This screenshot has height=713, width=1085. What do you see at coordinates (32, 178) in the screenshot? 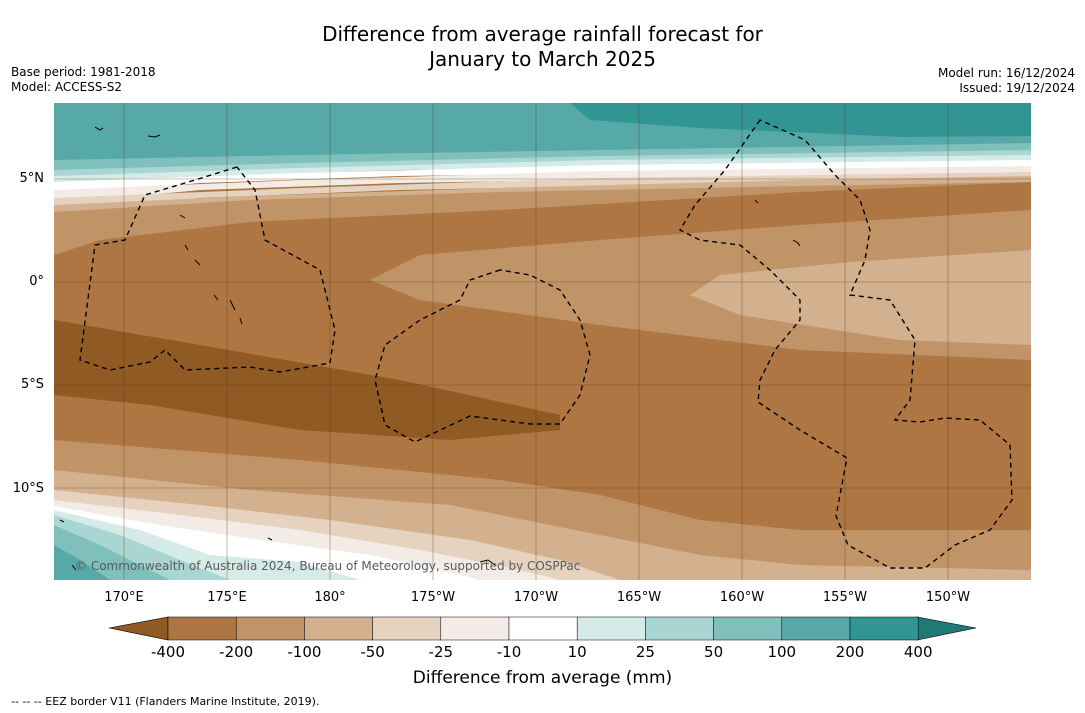
I see `lat-label-5n: 5°N` at bounding box center [32, 178].